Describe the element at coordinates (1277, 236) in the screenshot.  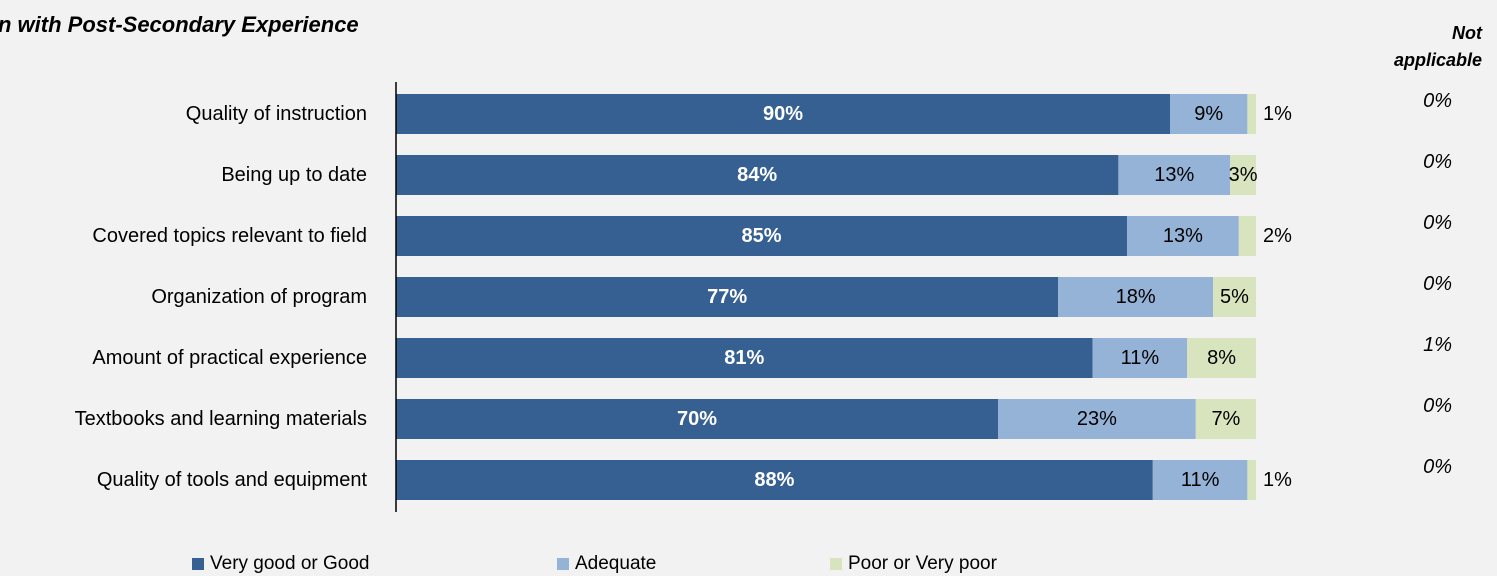
I see `data-label-poor: 2%` at that location.